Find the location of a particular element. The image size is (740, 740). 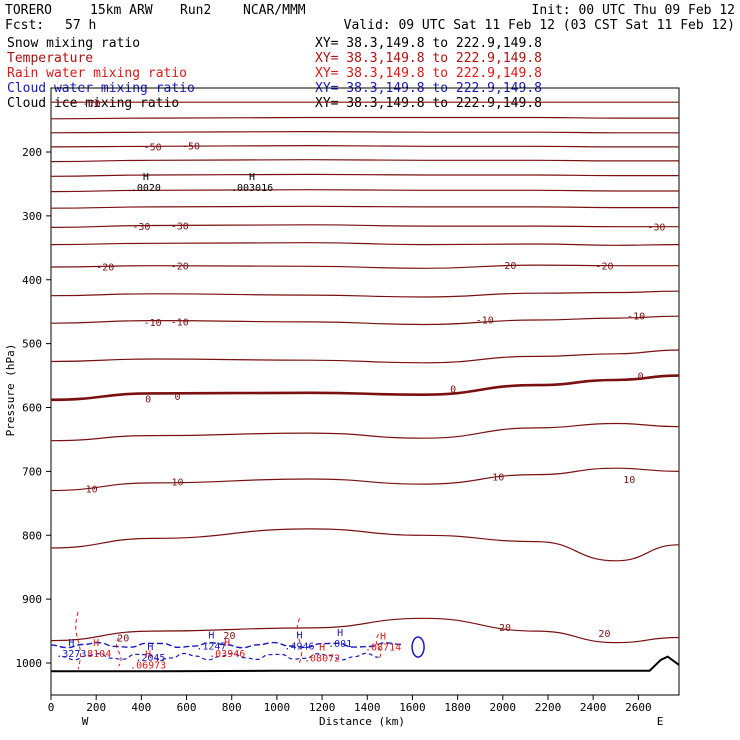

cloudwater-max-h-0: H is located at coordinates (211, 635).